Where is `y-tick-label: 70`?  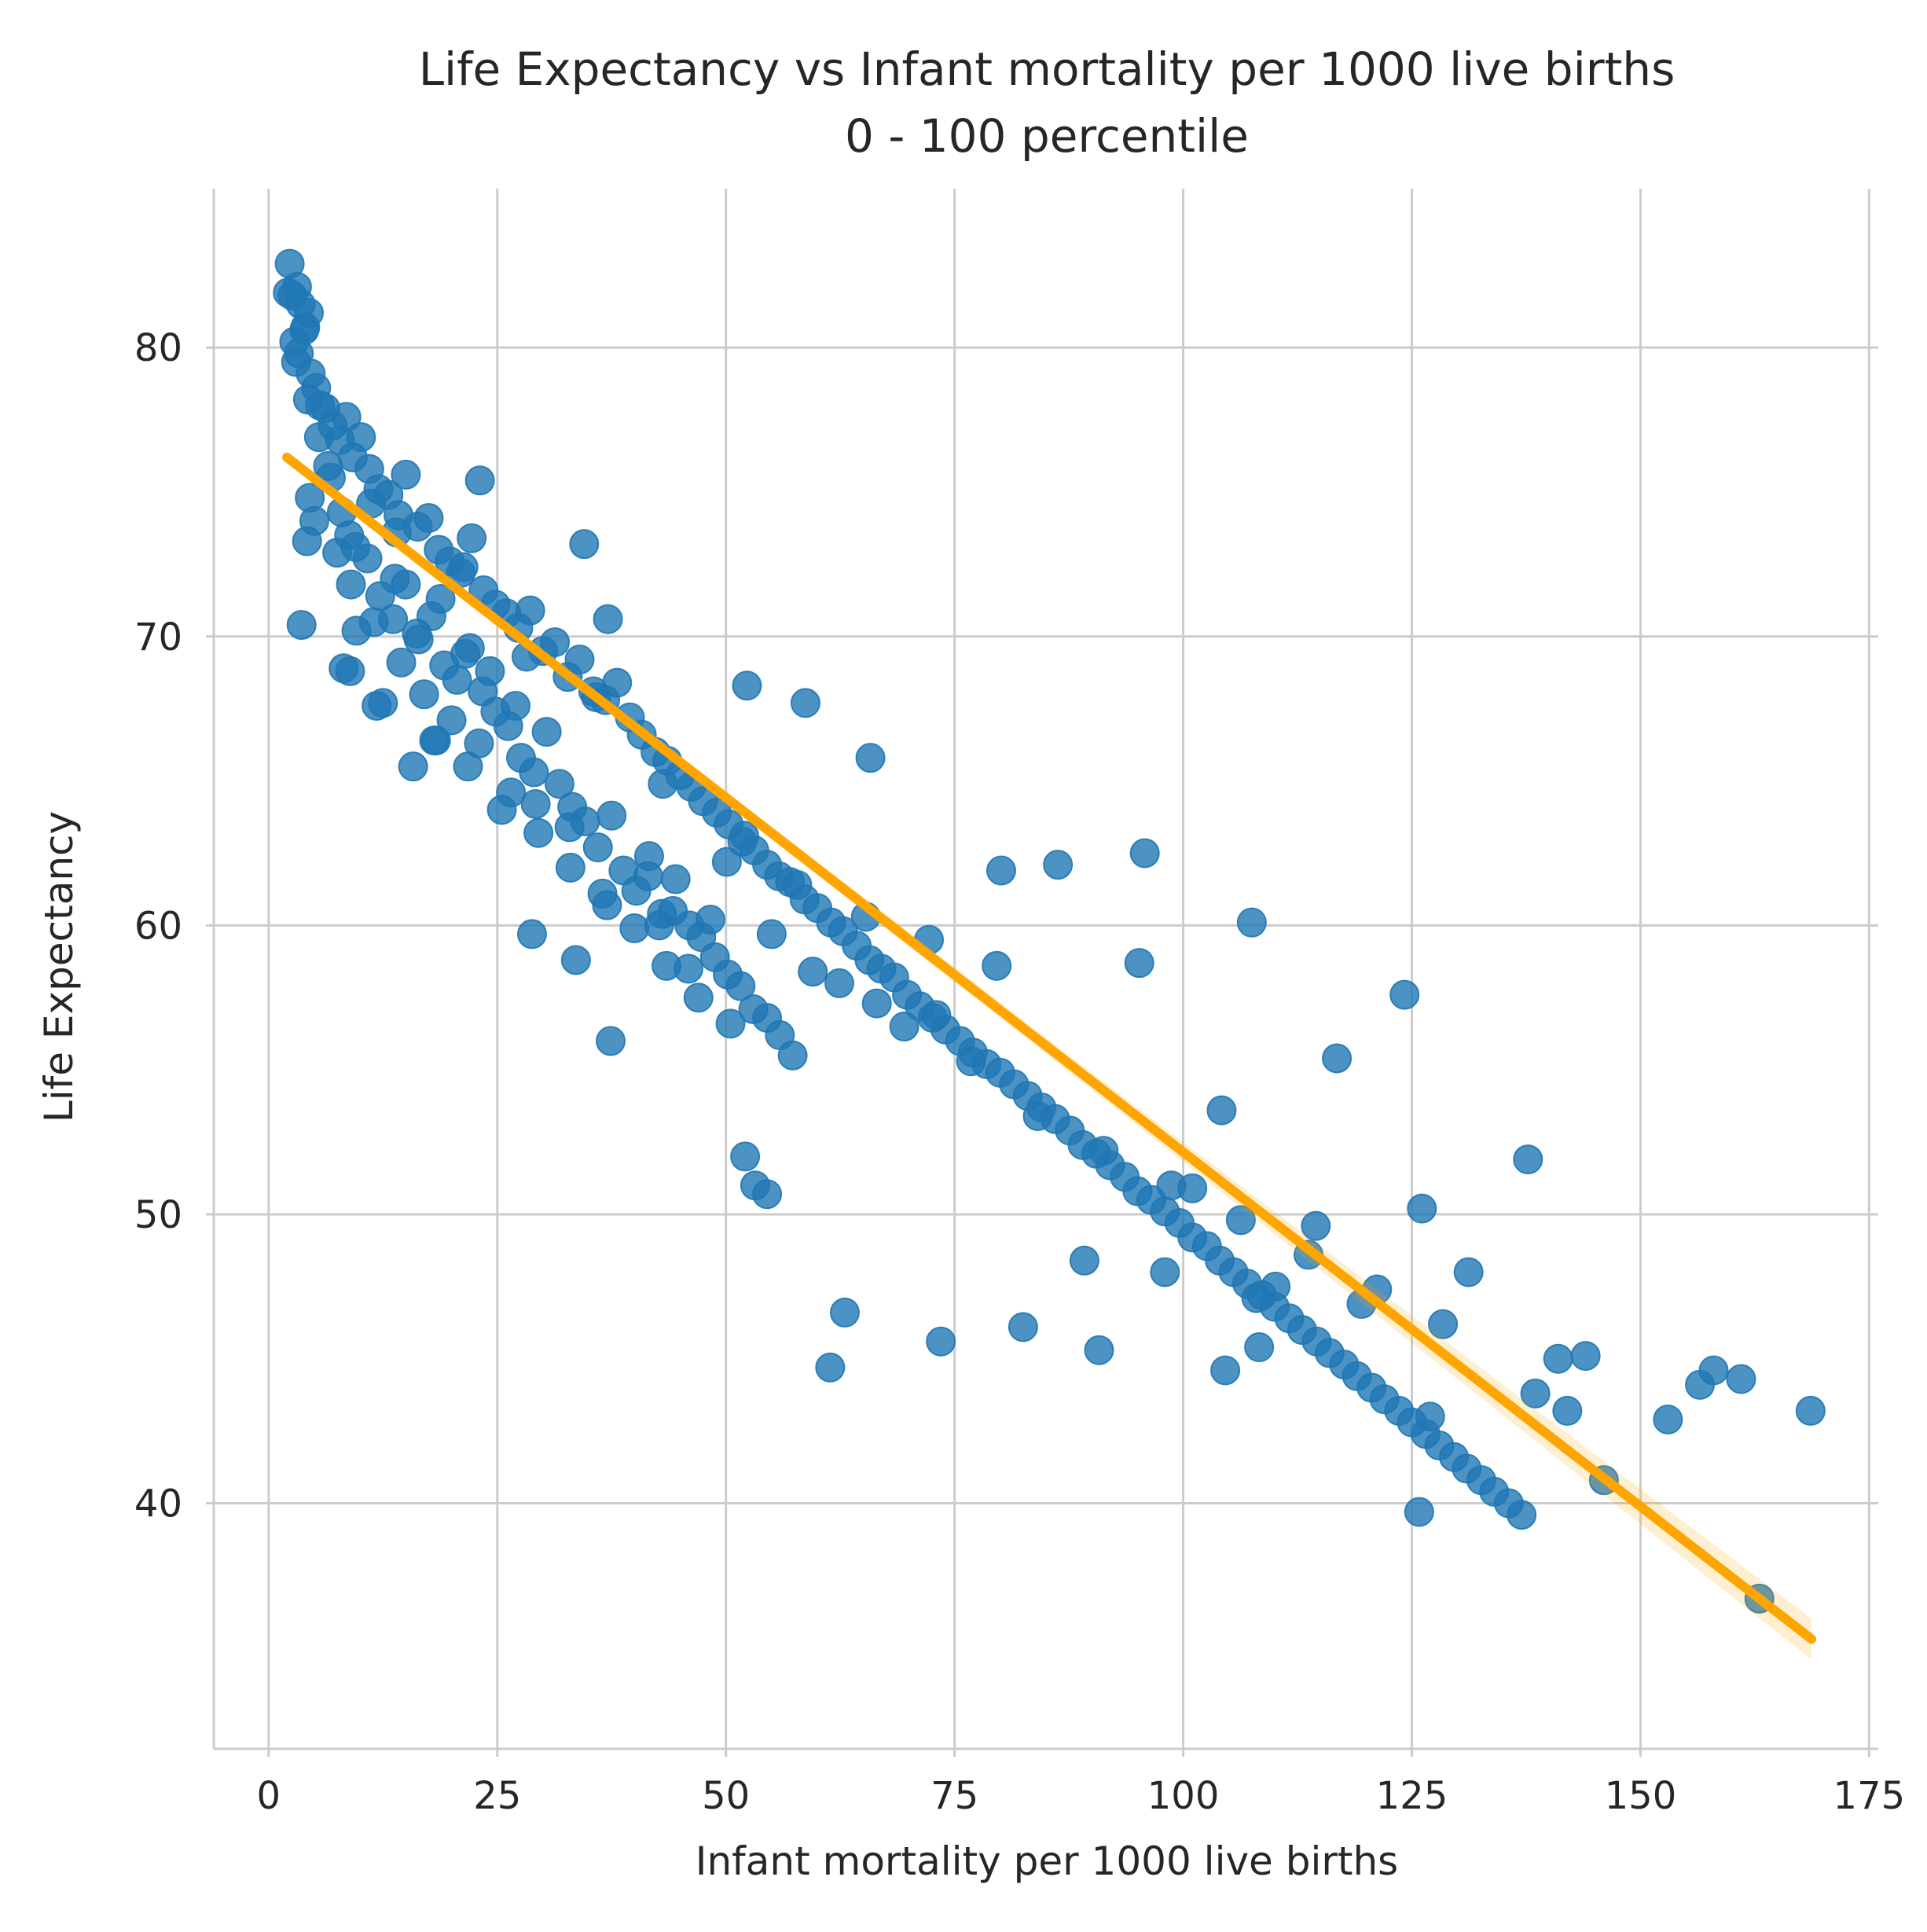
y-tick-label: 70 is located at coordinates (158, 637).